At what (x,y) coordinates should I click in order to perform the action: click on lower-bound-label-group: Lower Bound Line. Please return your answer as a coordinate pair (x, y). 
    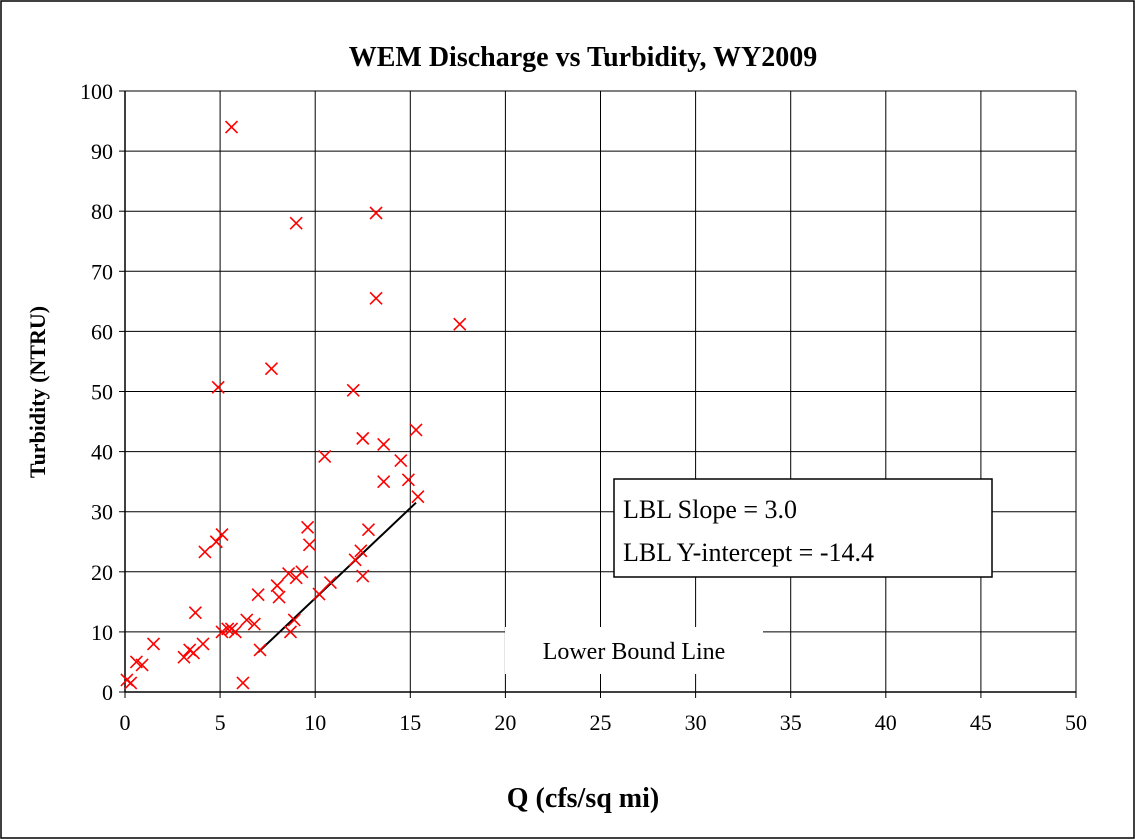
    Looking at the image, I should click on (634, 650).